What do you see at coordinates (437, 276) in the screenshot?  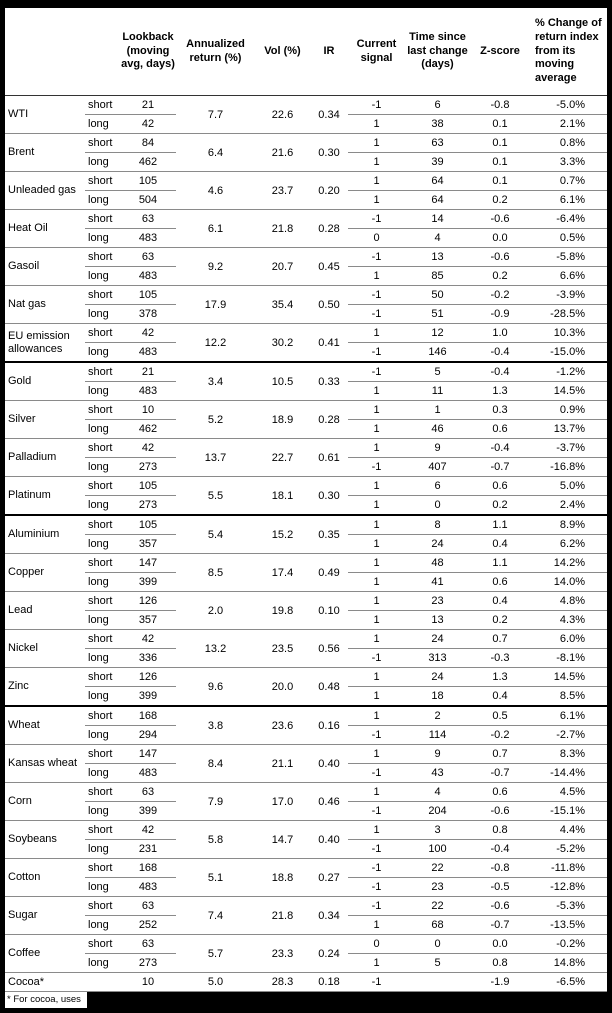 I see `time-since-change-cell: 85` at bounding box center [437, 276].